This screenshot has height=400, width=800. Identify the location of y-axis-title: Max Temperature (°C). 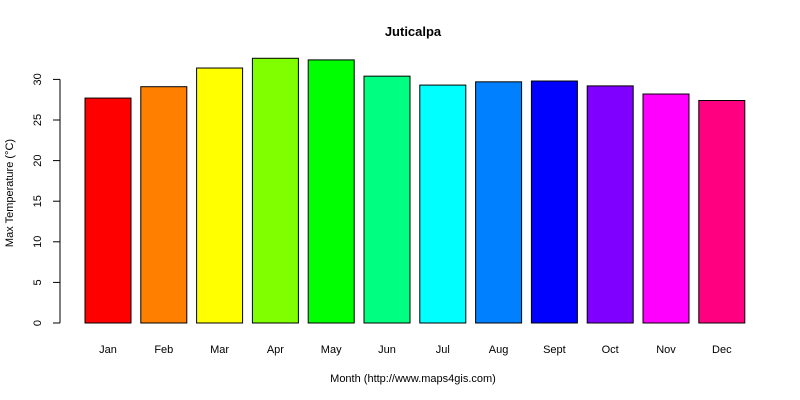
(10, 193).